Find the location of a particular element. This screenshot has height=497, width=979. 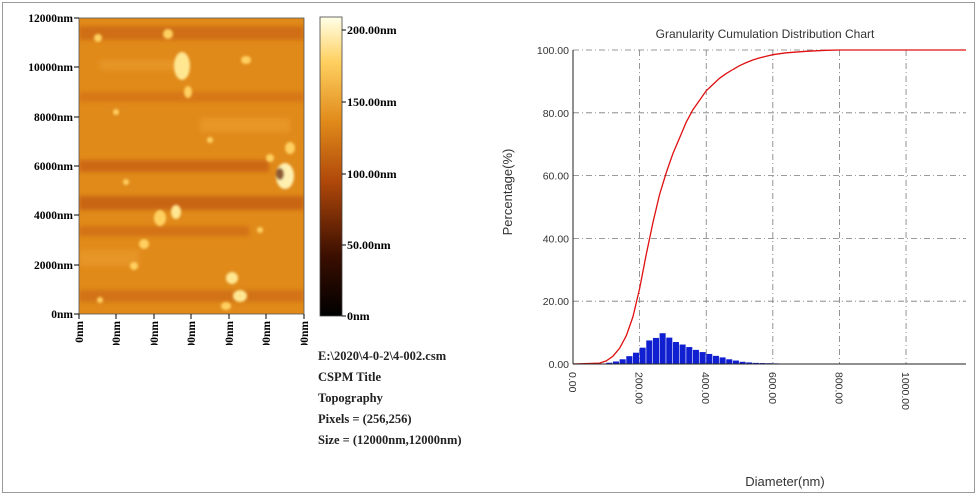

afm-y-tick-label: 8000nm is located at coordinates (53, 118).